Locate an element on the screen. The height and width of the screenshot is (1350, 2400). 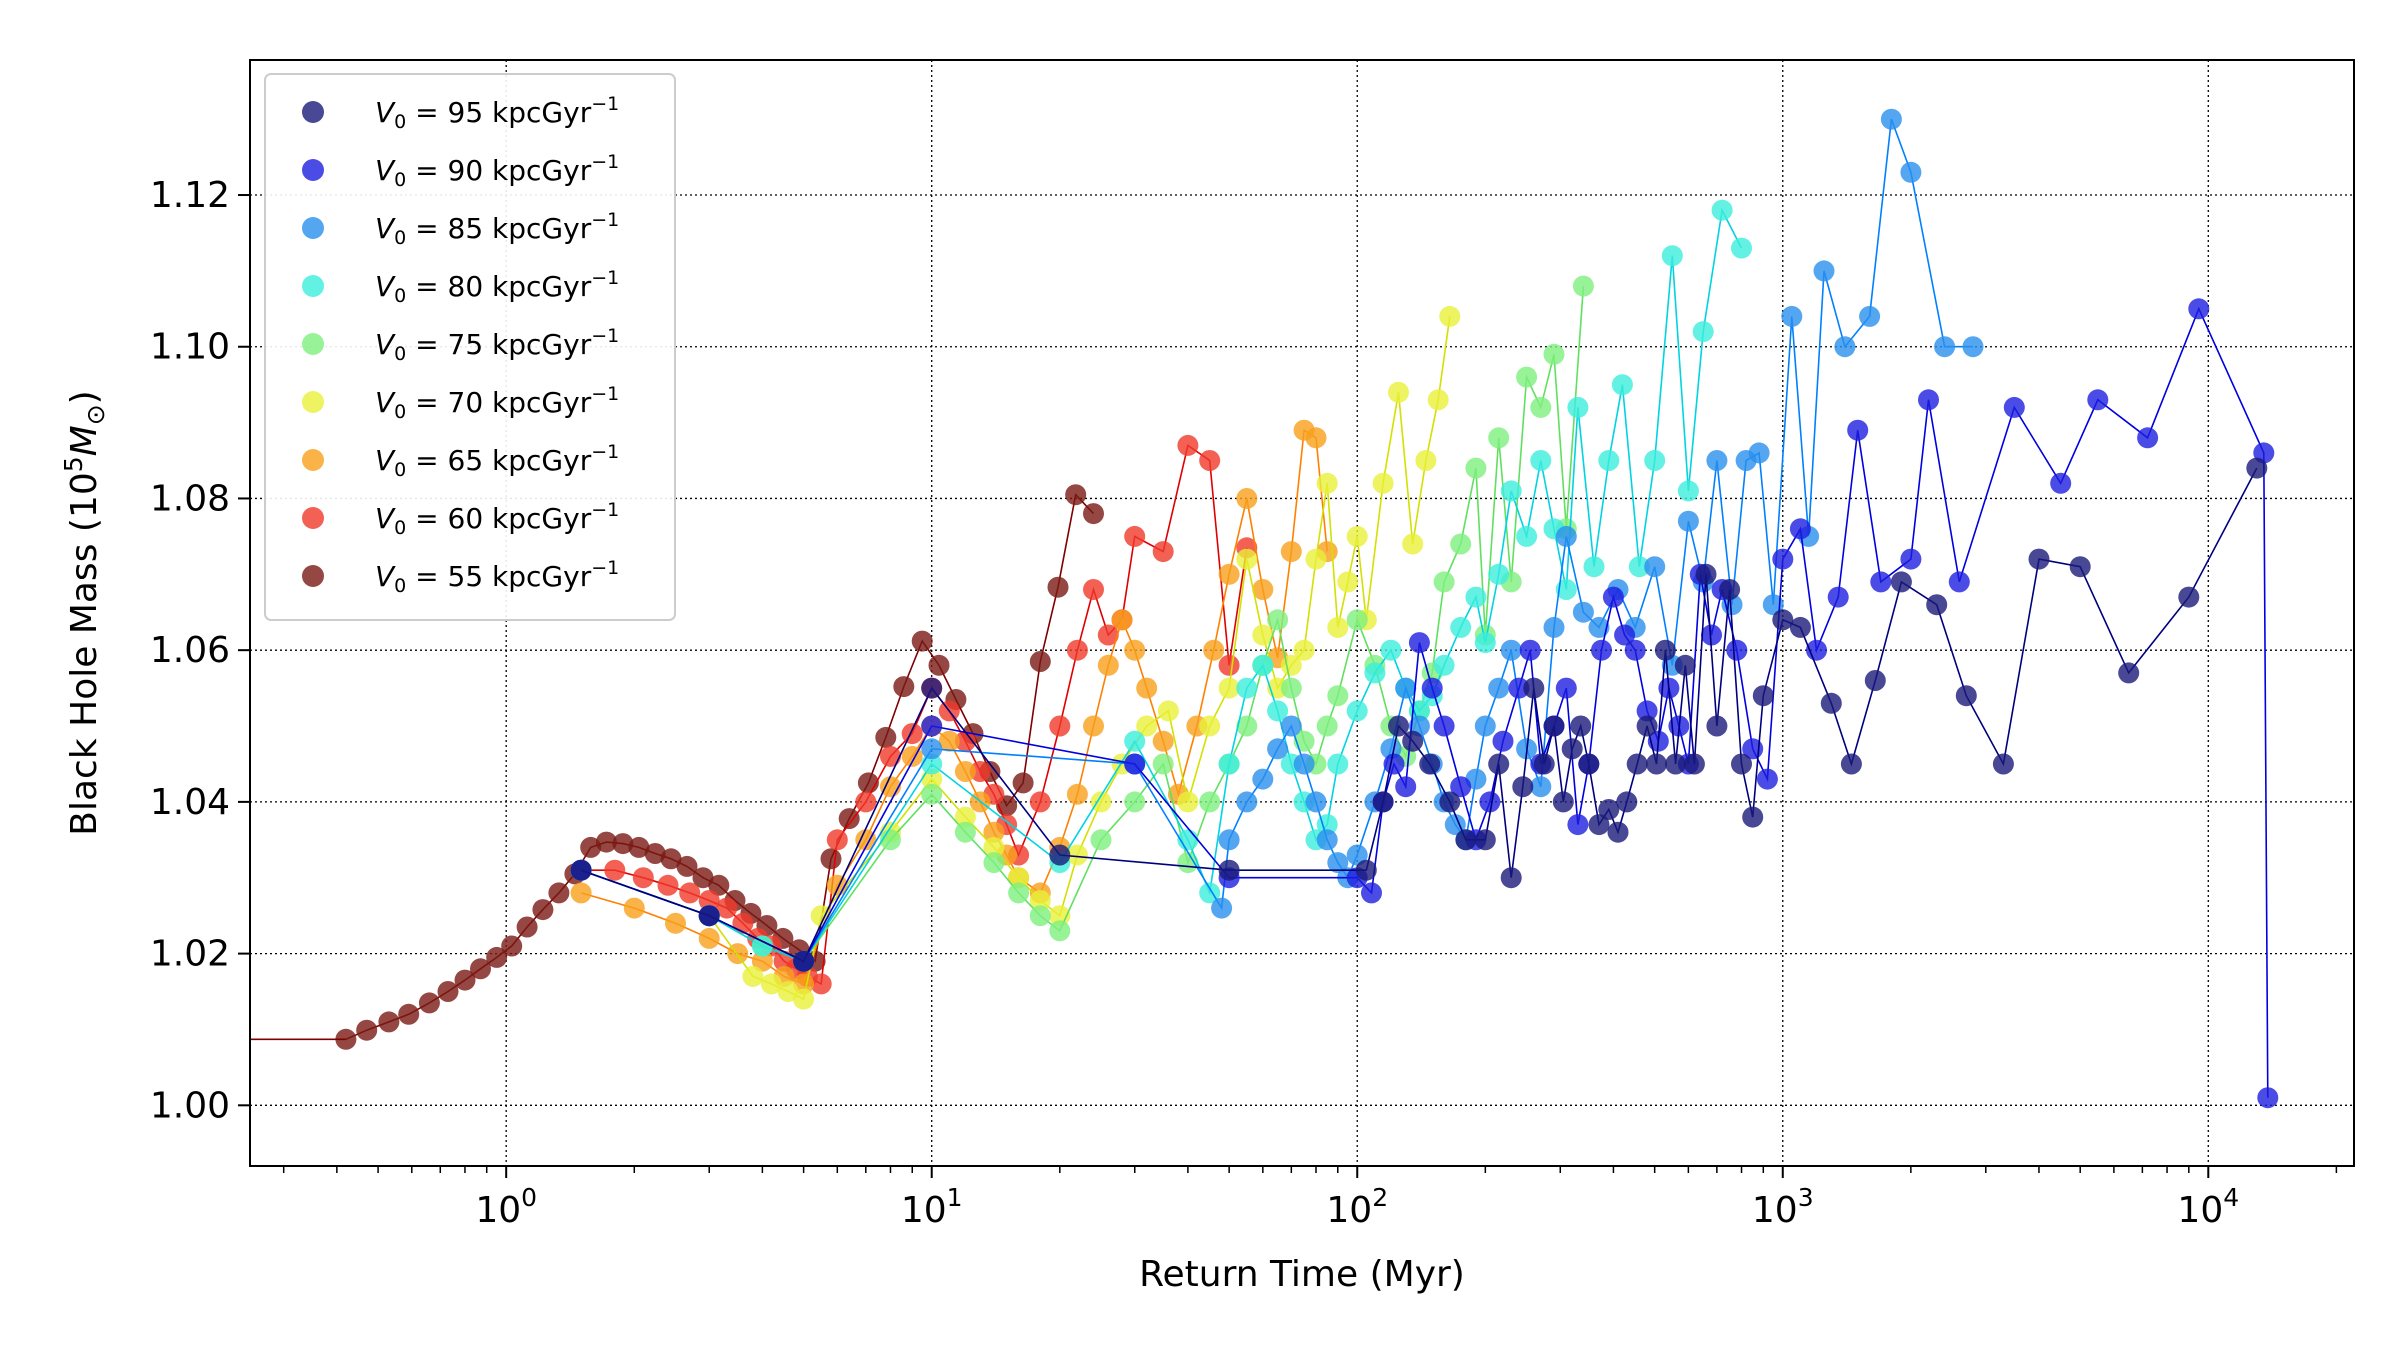
legend-entry: V0 = 95 kpcGyr−1 is located at coordinates (460, 113).